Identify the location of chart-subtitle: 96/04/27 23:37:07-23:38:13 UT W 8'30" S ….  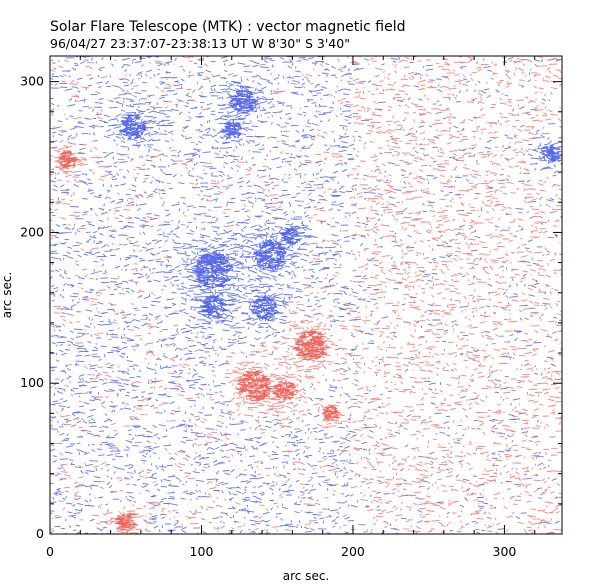
(200, 43).